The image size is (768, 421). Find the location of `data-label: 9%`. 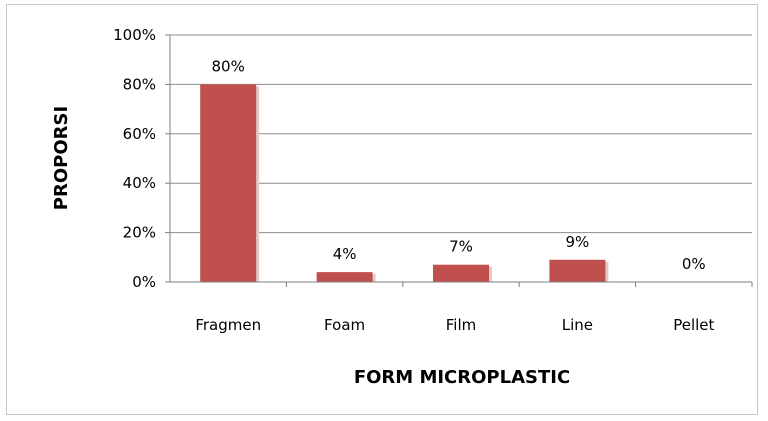

data-label: 9% is located at coordinates (578, 242).